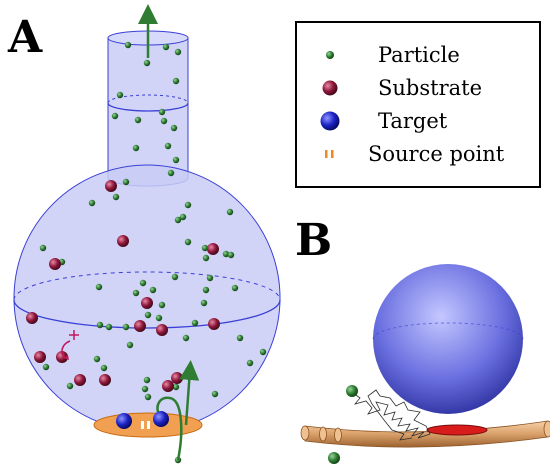 Image resolution: width=550 pixels, height=469 pixels. Describe the element at coordinates (419, 55) in the screenshot. I see `legend-label-particle: Particle` at that location.